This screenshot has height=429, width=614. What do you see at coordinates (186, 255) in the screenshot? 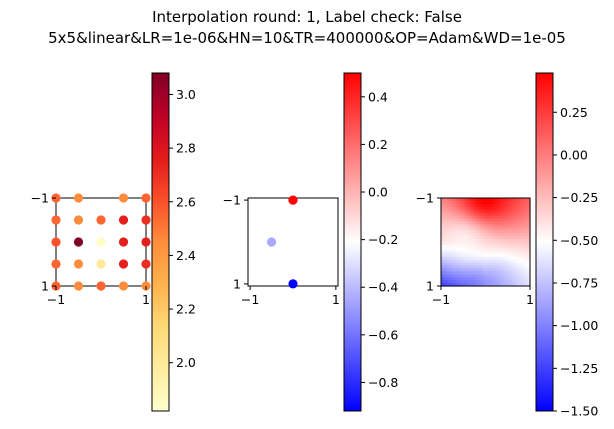
I see `colorbar-tick-label: 2.4` at bounding box center [186, 255].